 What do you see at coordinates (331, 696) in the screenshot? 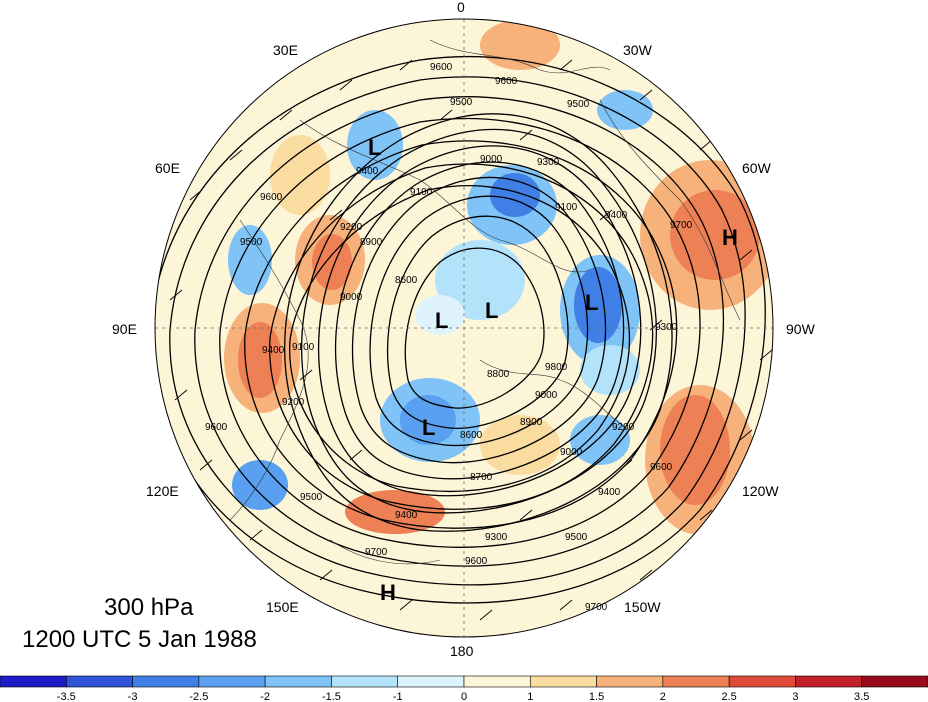
I see `colorbar-tick-label: -1.5` at bounding box center [331, 696].